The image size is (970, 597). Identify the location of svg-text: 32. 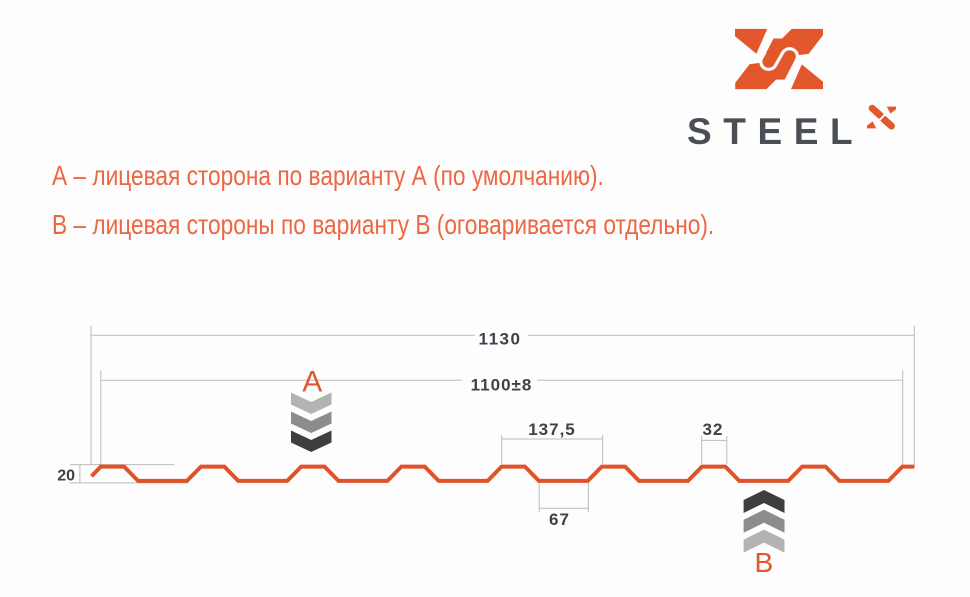
(713, 429).